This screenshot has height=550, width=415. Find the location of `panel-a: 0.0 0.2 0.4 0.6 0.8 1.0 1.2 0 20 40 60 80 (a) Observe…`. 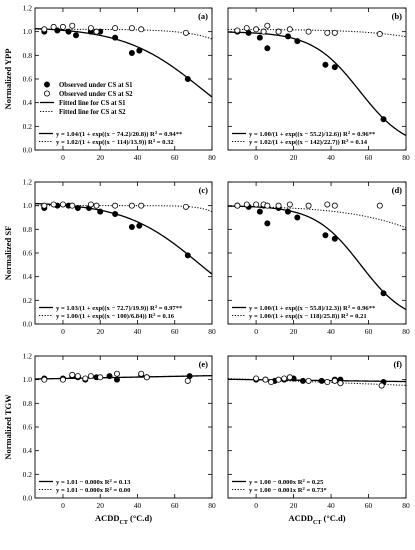

panel-a: 0.0 0.2 0.4 0.6 0.8 1.0 1.2 0 20 40 60 80 (a) Observe… is located at coordinates (119, 83).